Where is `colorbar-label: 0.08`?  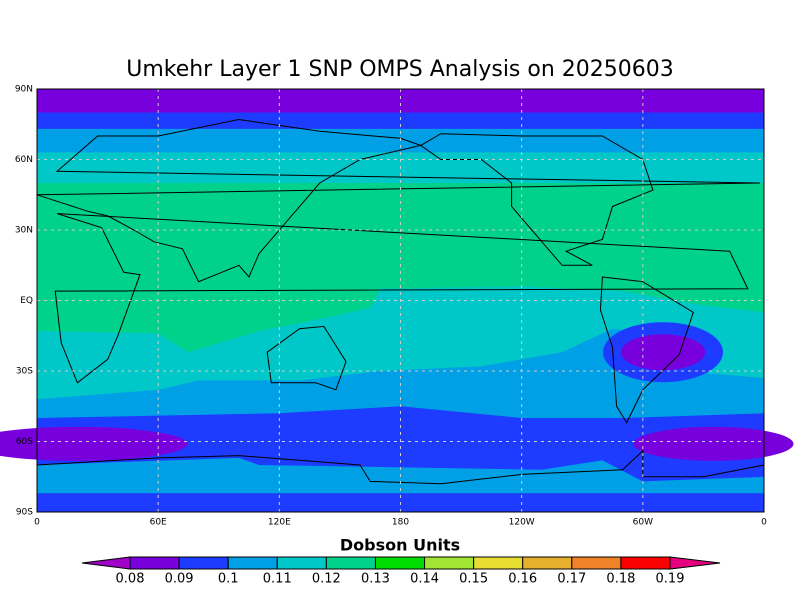 colorbar-label: 0.08 is located at coordinates (130, 579).